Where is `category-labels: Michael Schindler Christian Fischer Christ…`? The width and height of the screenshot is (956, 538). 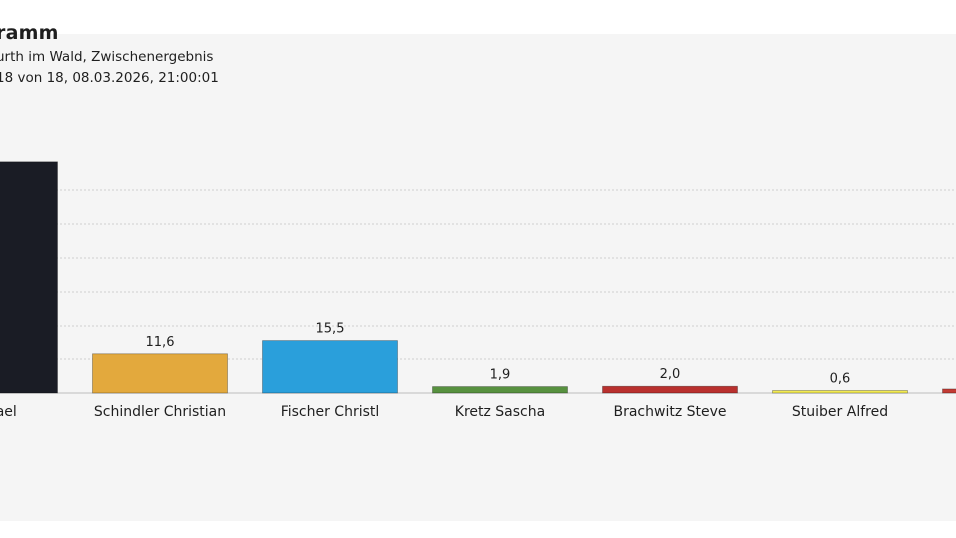 category-labels: Michael Schindler Christian Fischer Christ… is located at coordinates (444, 412).